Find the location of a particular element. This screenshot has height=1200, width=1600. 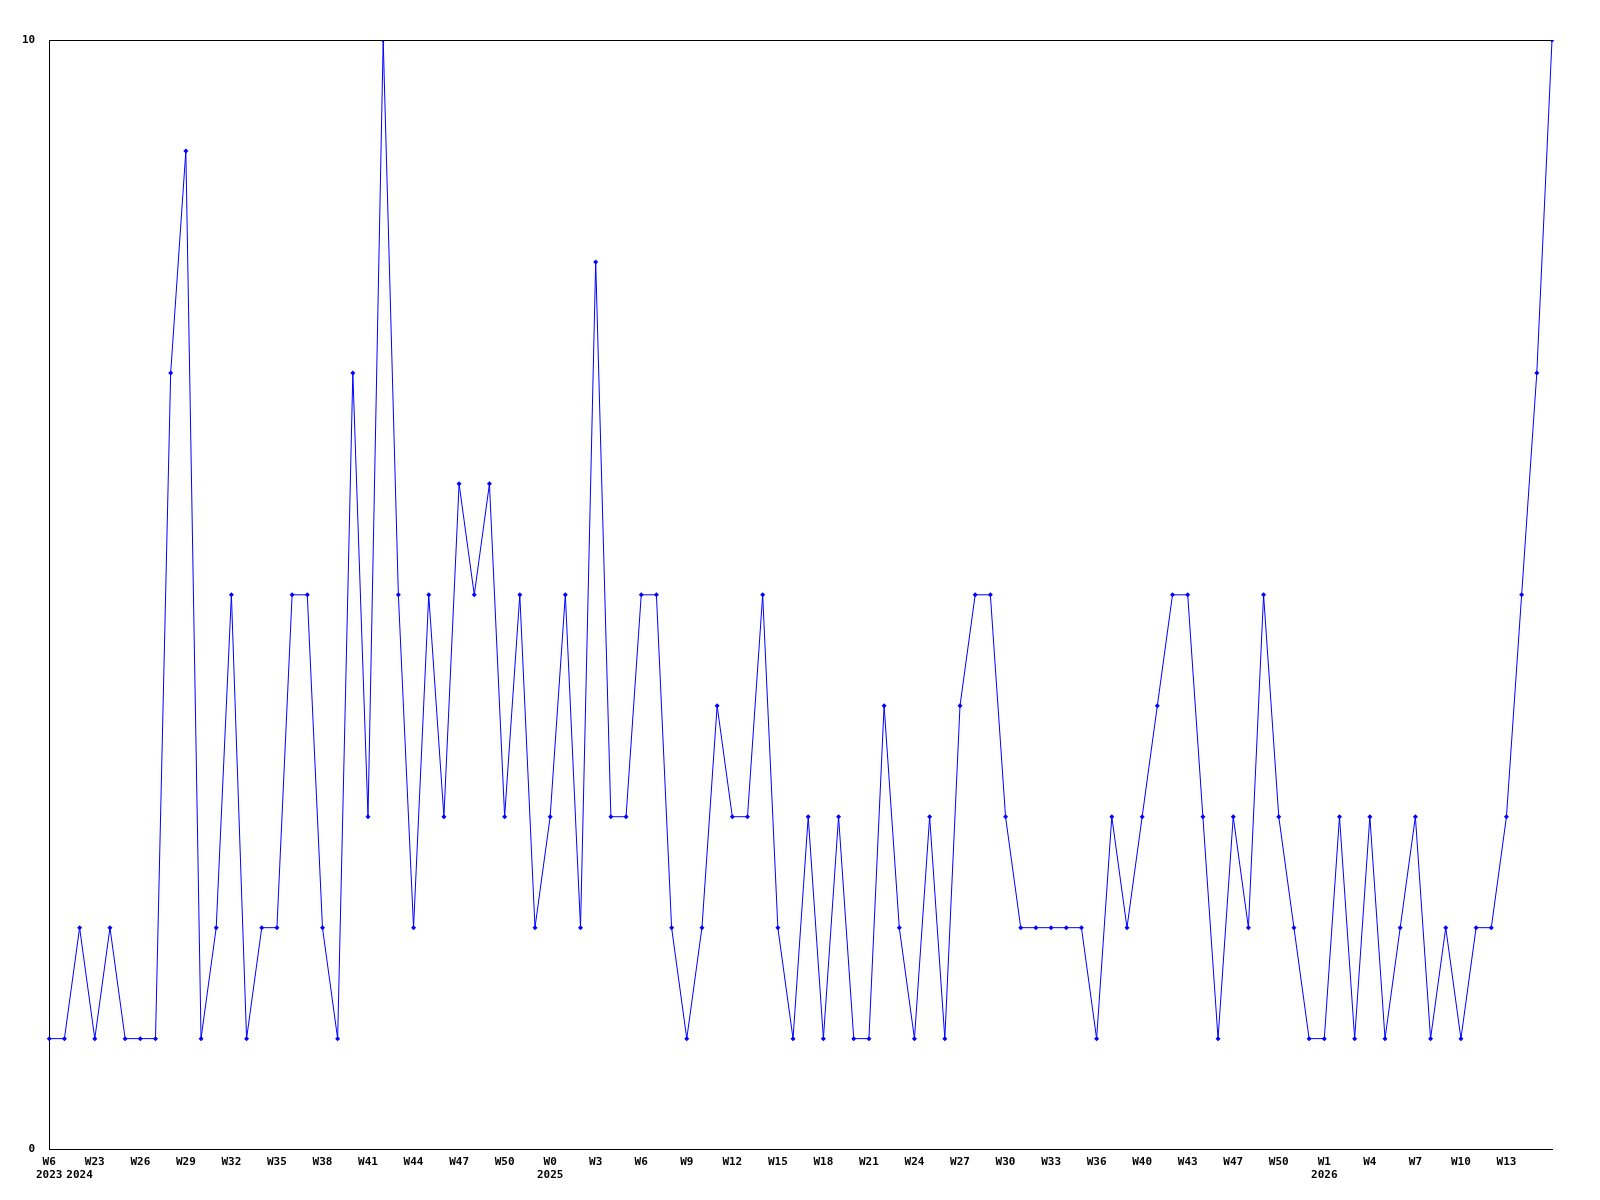

x-tick-label: W4 is located at coordinates (1370, 1162).